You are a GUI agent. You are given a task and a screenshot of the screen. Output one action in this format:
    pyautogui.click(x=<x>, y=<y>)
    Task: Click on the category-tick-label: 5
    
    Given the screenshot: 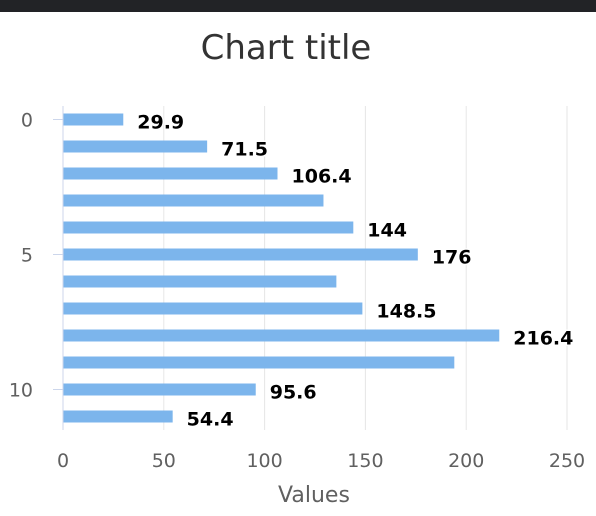 What is the action you would take?
    pyautogui.click(x=27, y=256)
    